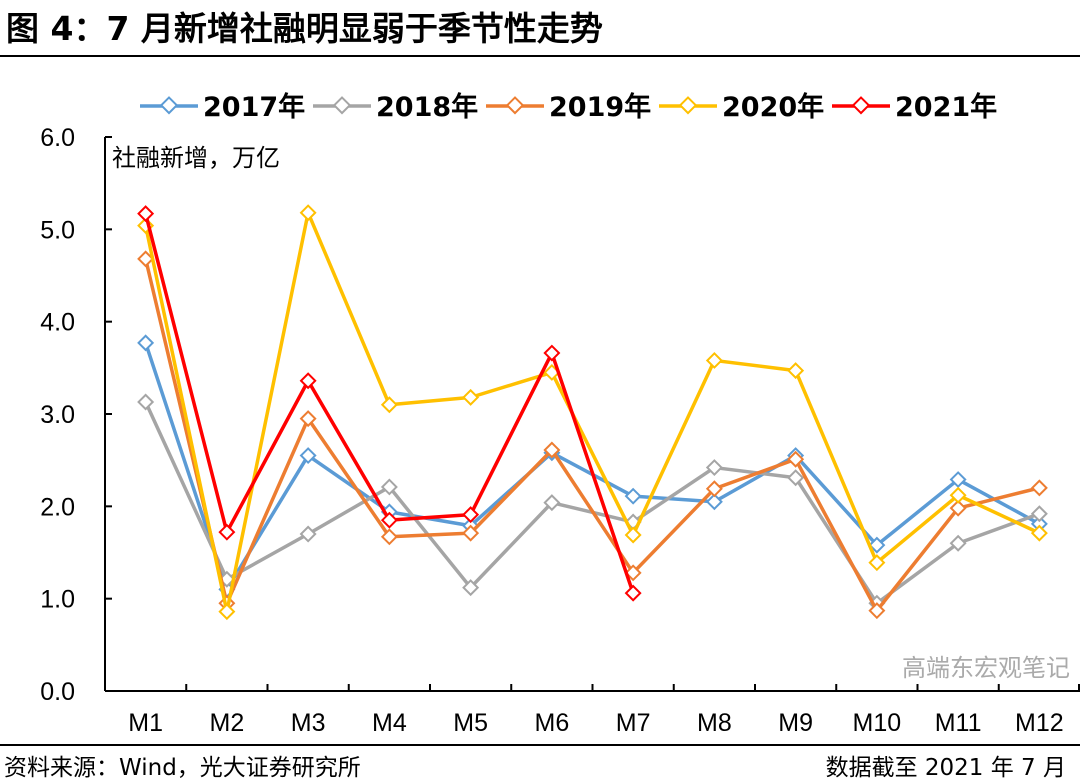  What do you see at coordinates (145, 723) in the screenshot?
I see `x-tick-label: M1` at bounding box center [145, 723].